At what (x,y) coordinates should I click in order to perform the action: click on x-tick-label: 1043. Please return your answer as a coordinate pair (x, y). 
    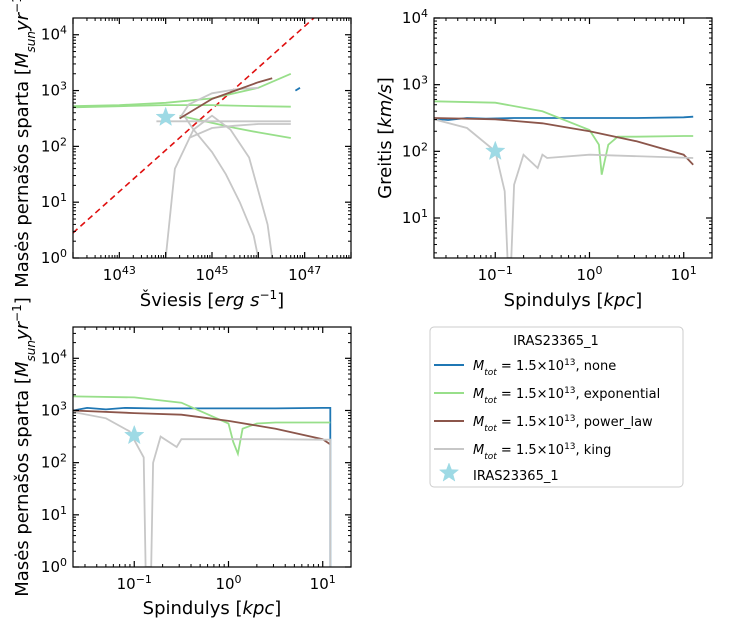
    Looking at the image, I should click on (119, 274).